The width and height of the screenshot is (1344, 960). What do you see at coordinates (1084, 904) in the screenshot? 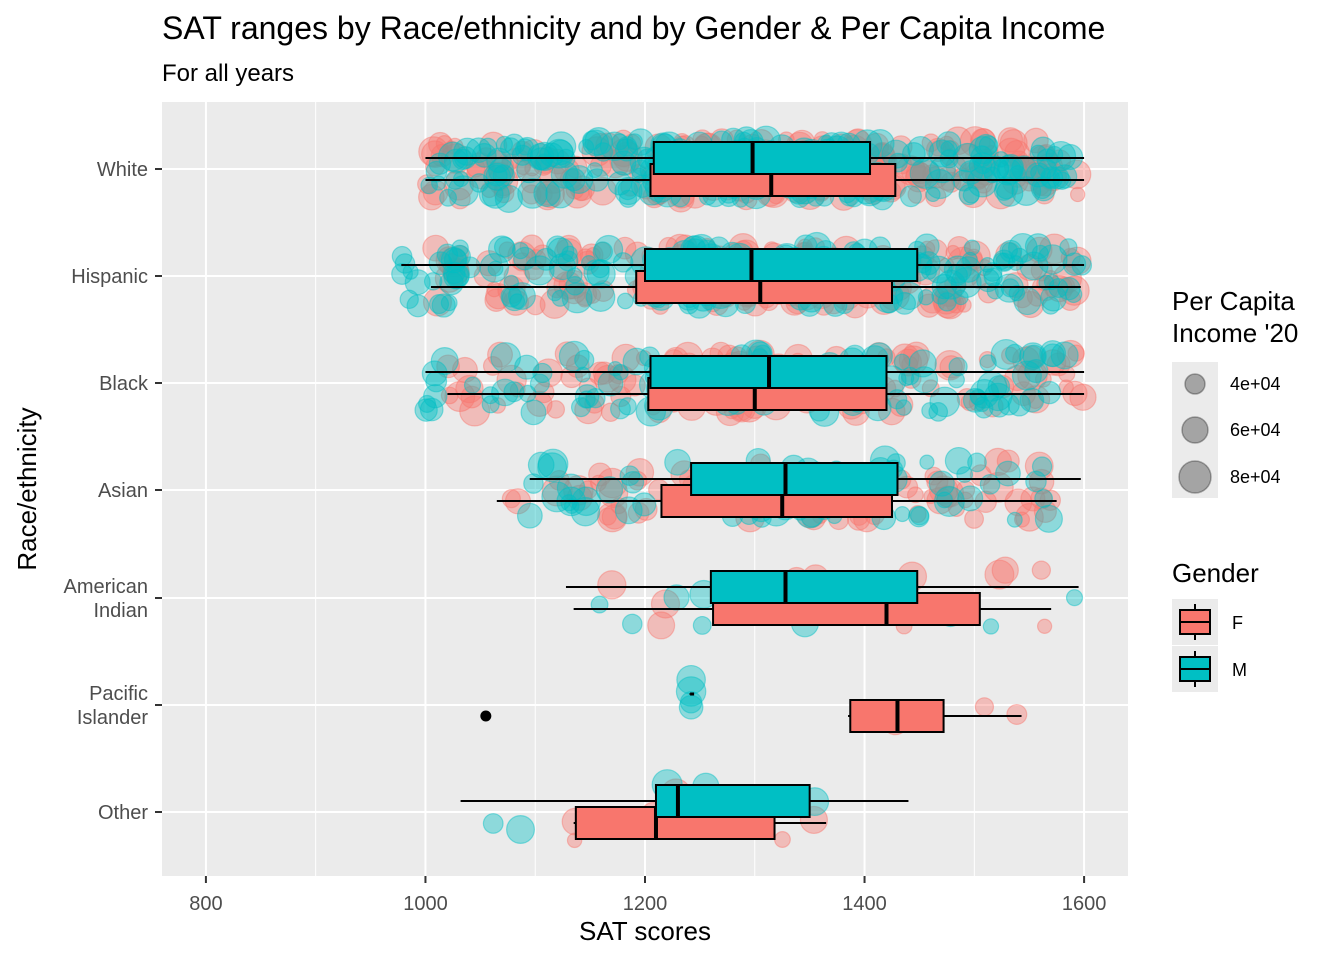
I see `x-tick-label: 1600` at bounding box center [1084, 904].